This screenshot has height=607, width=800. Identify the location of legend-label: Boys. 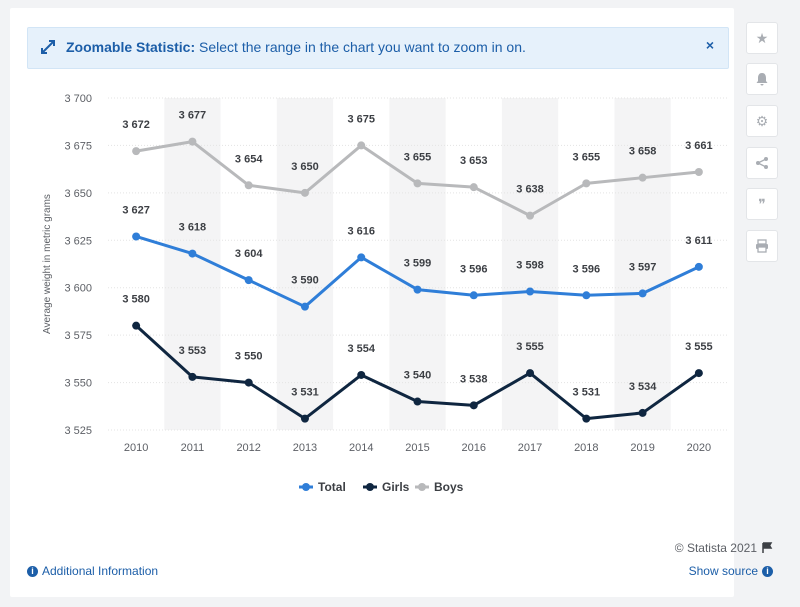
(449, 487).